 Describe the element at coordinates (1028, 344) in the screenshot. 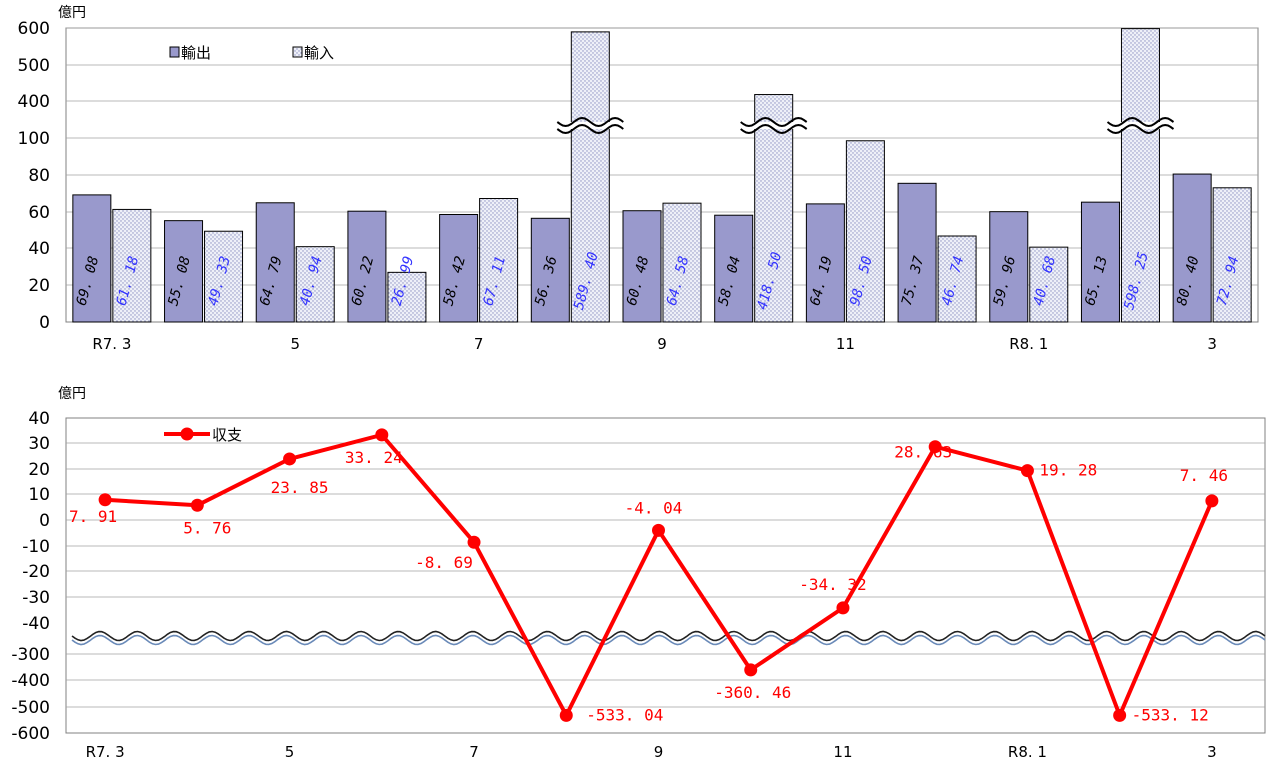

I see `x-tick-label: R8. 1` at that location.